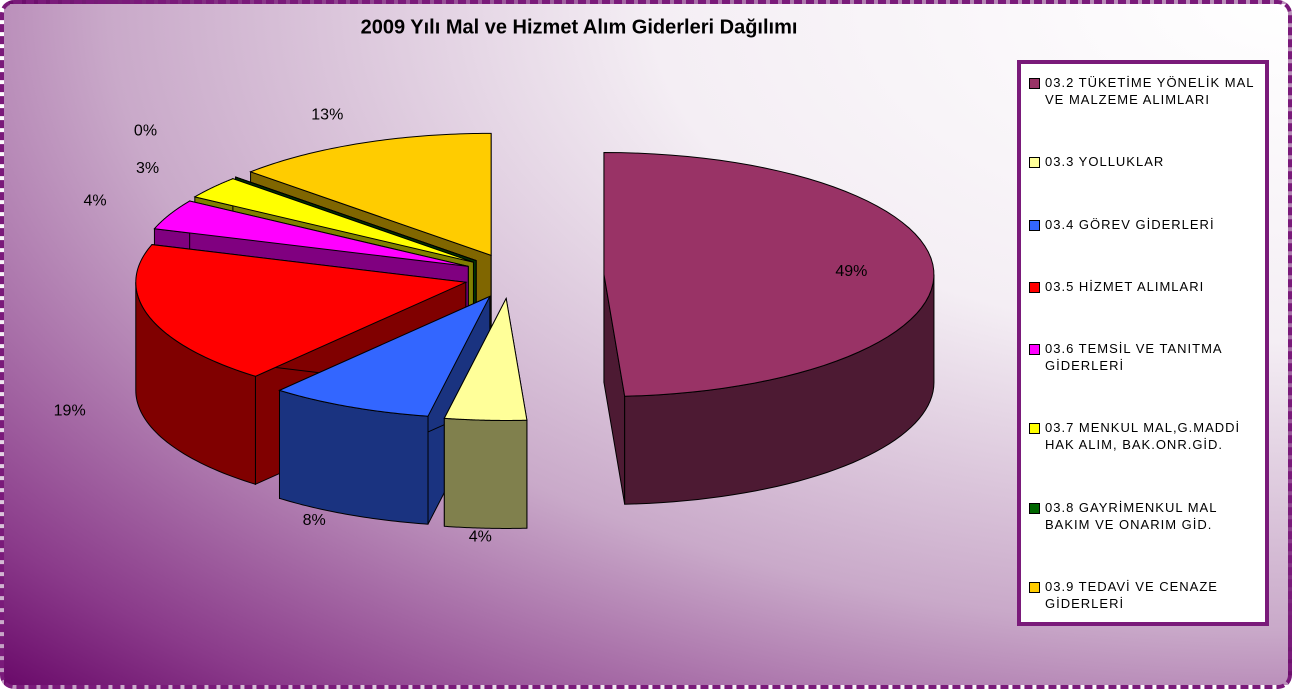  Describe the element at coordinates (145, 130) in the screenshot. I see `data-label: 0%` at that location.